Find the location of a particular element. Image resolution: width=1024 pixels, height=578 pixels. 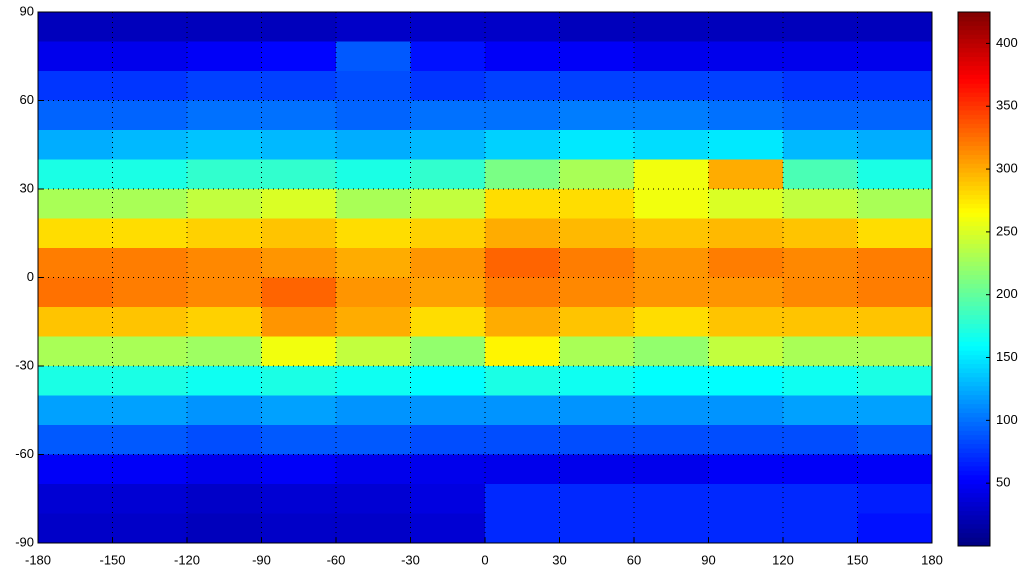

x-tick-label: -90 is located at coordinates (261, 559).